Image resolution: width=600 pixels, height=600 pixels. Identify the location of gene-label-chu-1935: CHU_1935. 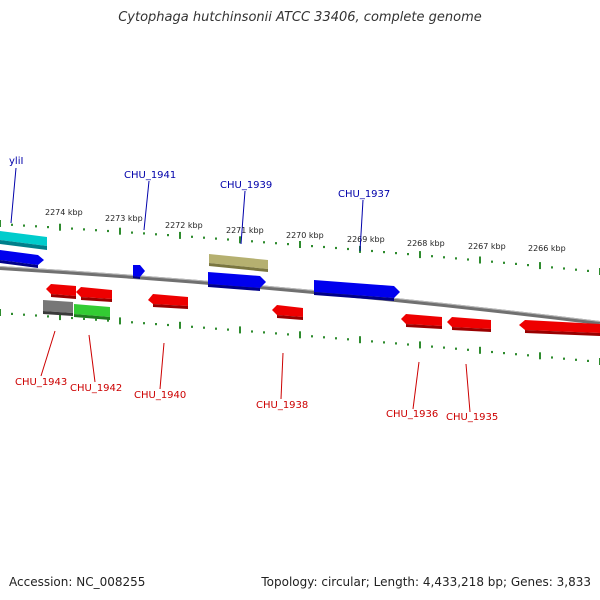
(472, 417).